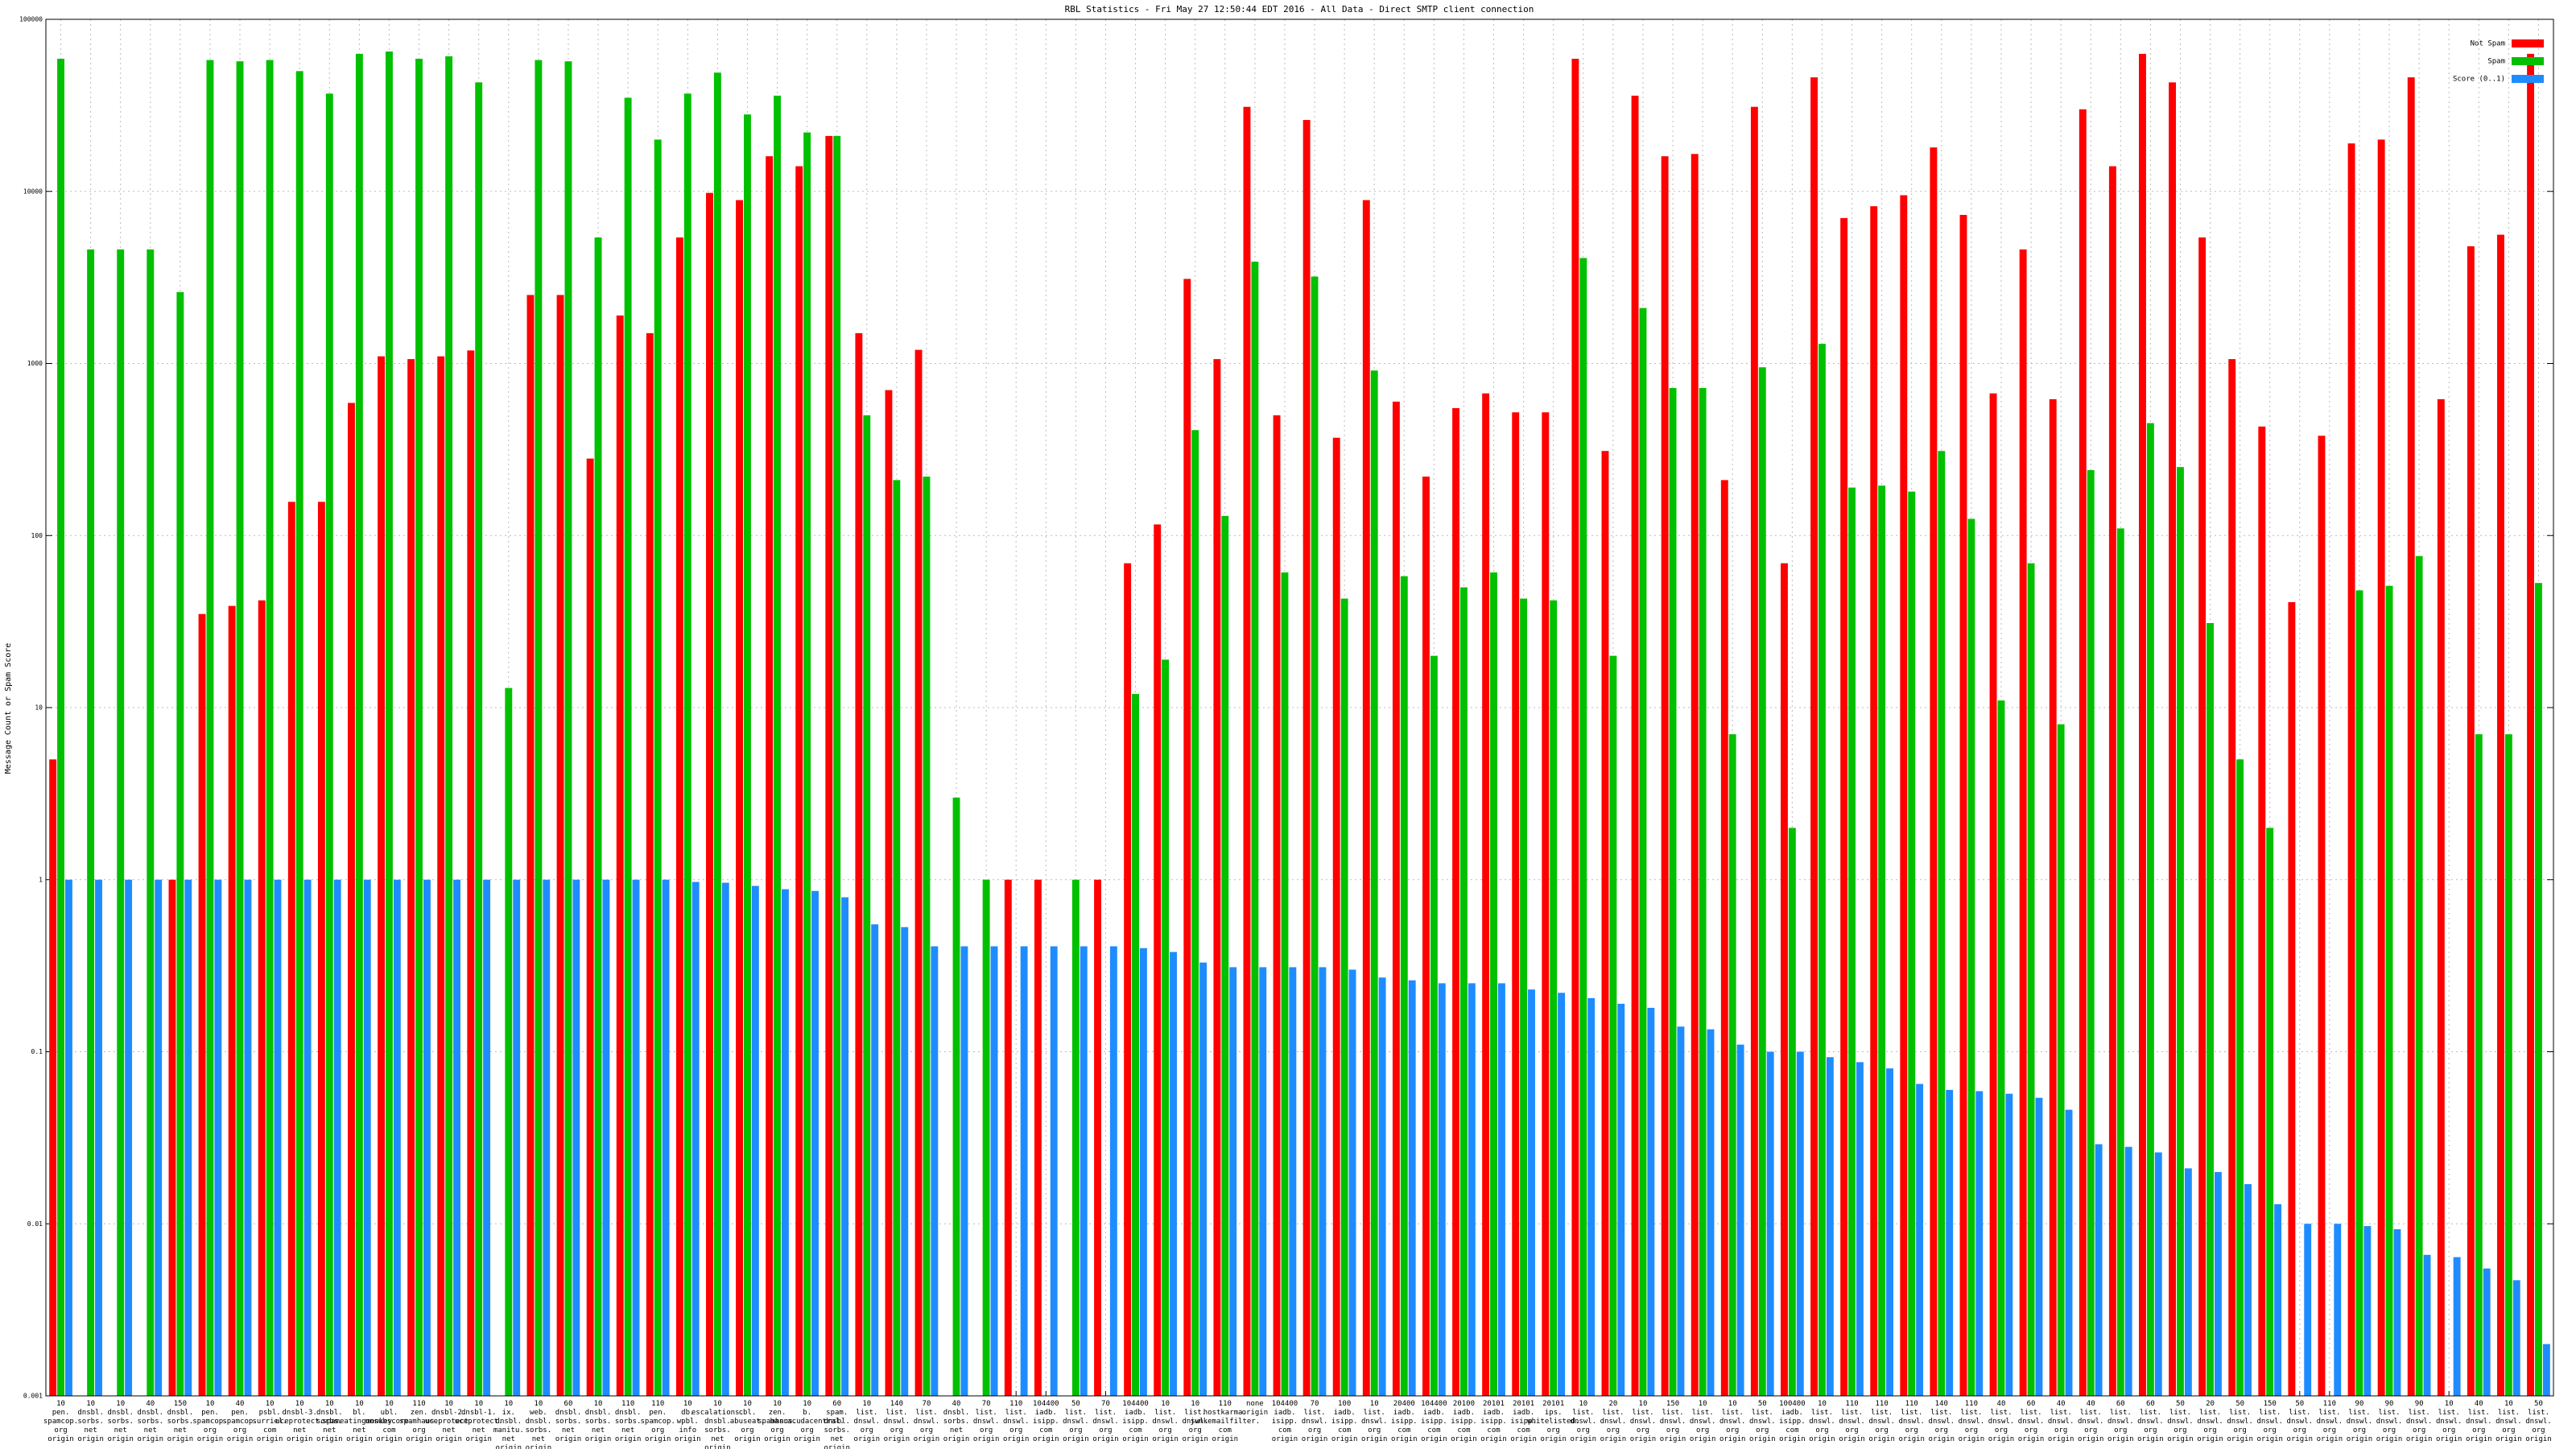 The image size is (2576, 1449). Describe the element at coordinates (8, 708) in the screenshot. I see `y-axis-label: Message Count or Spam Score` at that location.